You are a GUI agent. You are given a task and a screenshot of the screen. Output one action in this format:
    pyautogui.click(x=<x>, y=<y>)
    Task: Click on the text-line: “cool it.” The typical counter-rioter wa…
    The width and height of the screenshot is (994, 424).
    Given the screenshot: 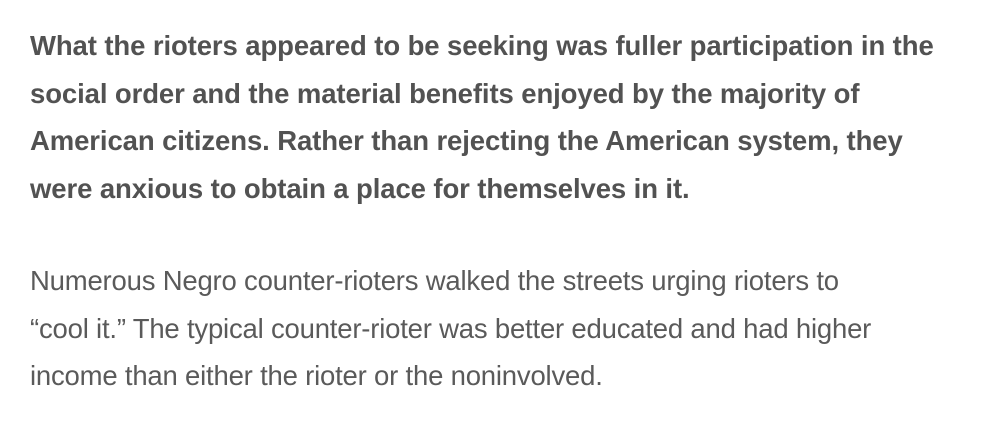 What is the action you would take?
    pyautogui.click(x=451, y=328)
    